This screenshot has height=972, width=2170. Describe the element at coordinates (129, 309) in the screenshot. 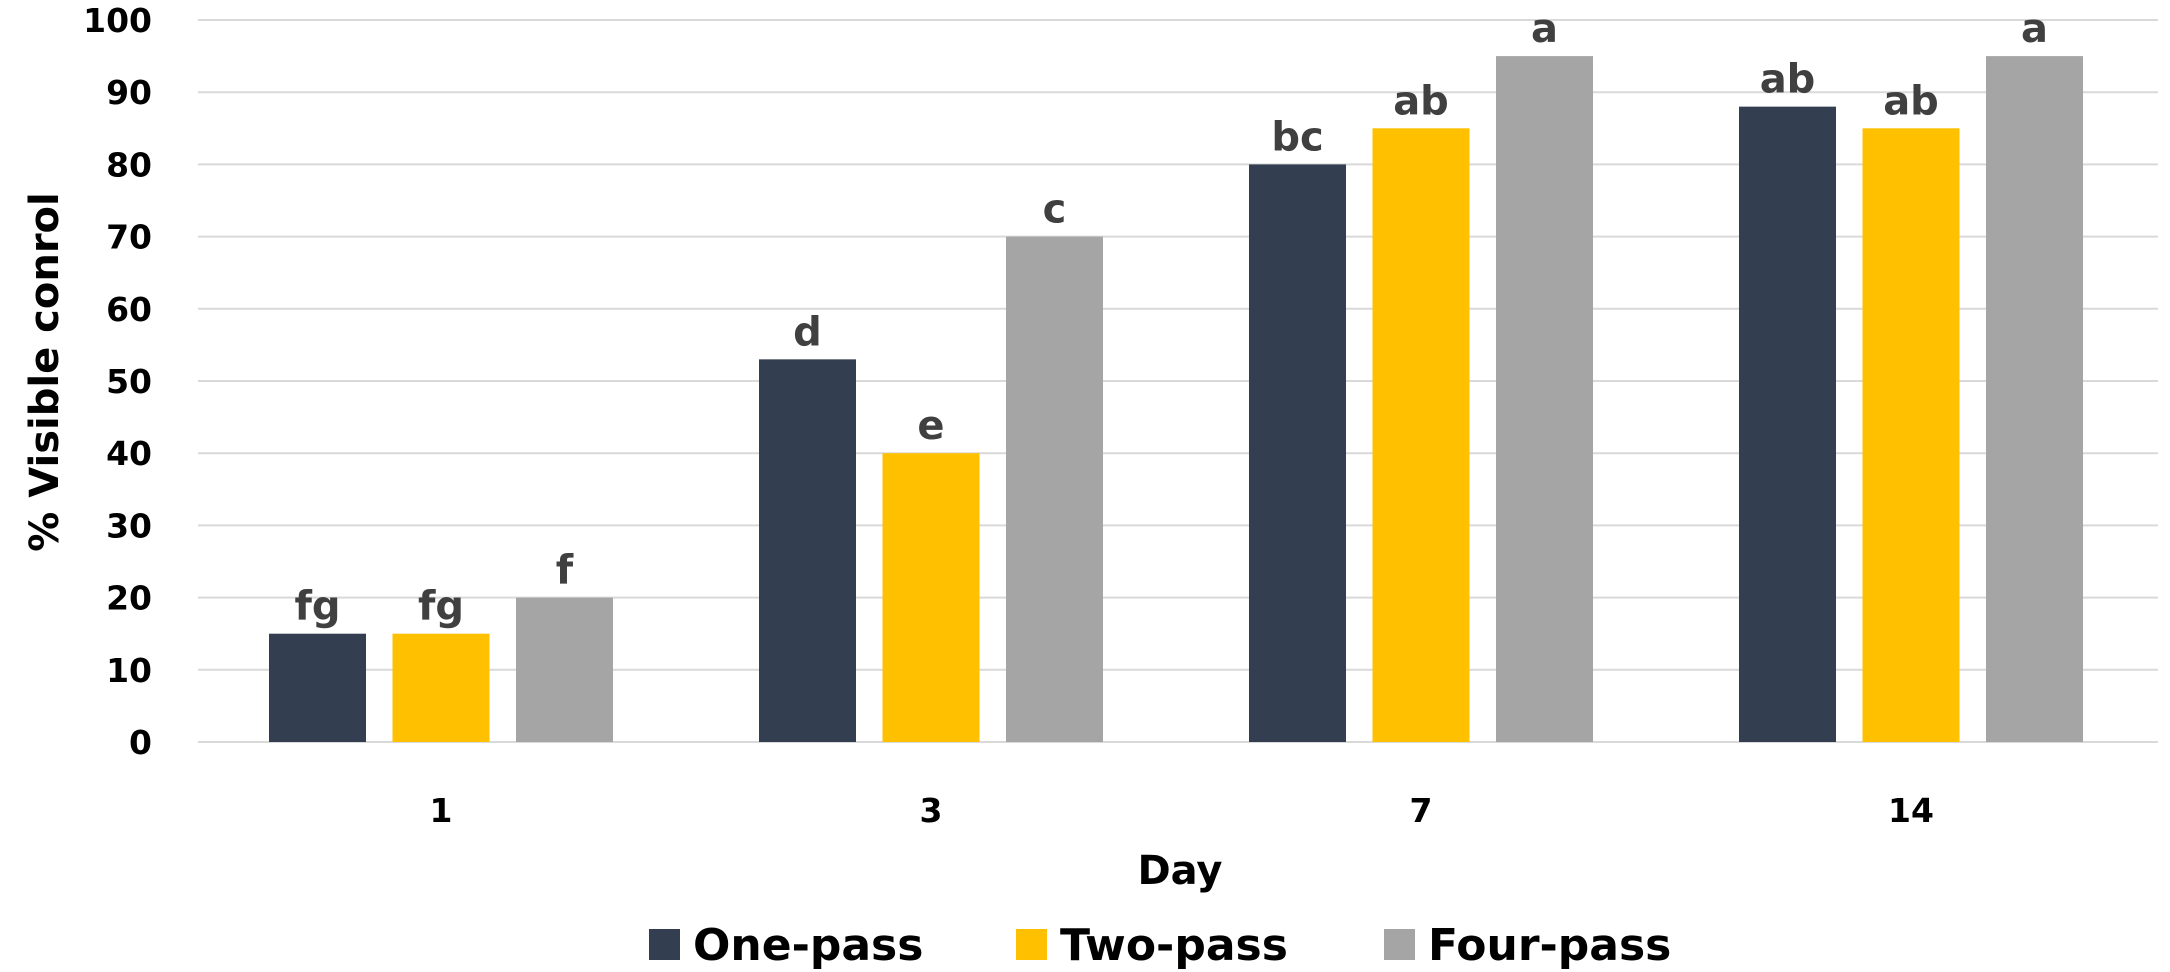

I see `y-tick-label: 60` at that location.